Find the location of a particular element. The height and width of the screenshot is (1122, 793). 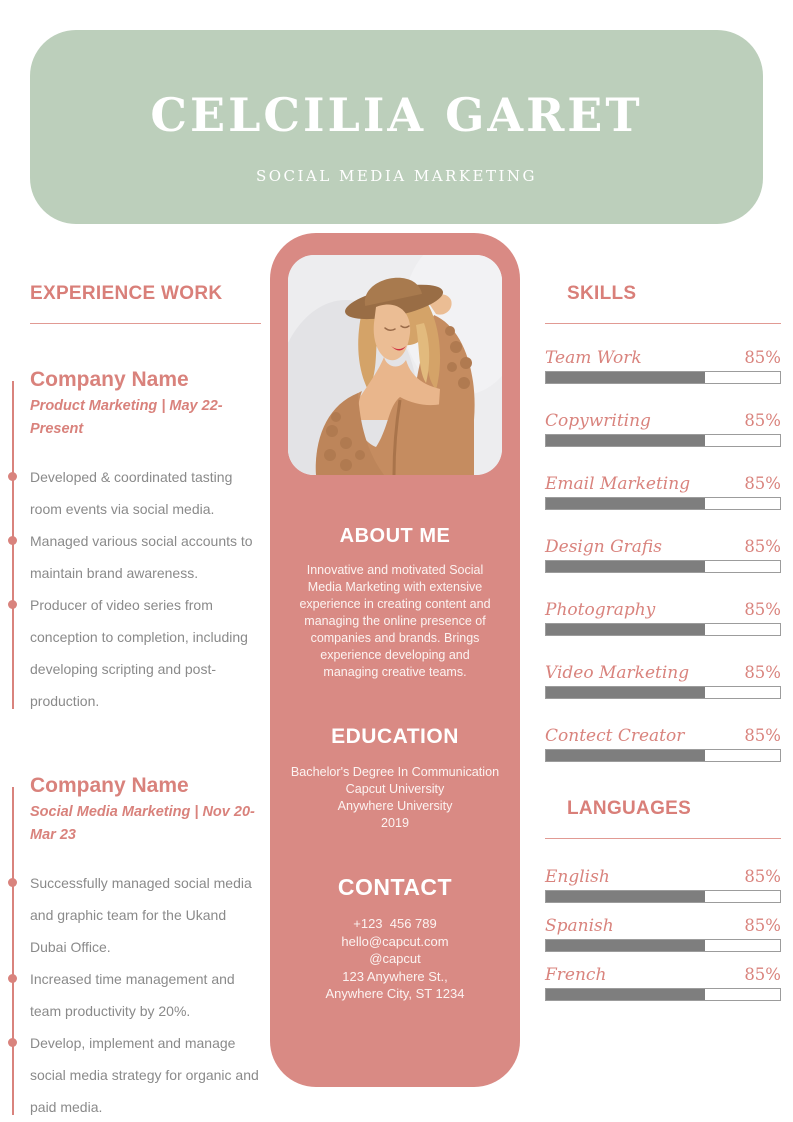

skills-heading: SKILLS is located at coordinates (602, 293).